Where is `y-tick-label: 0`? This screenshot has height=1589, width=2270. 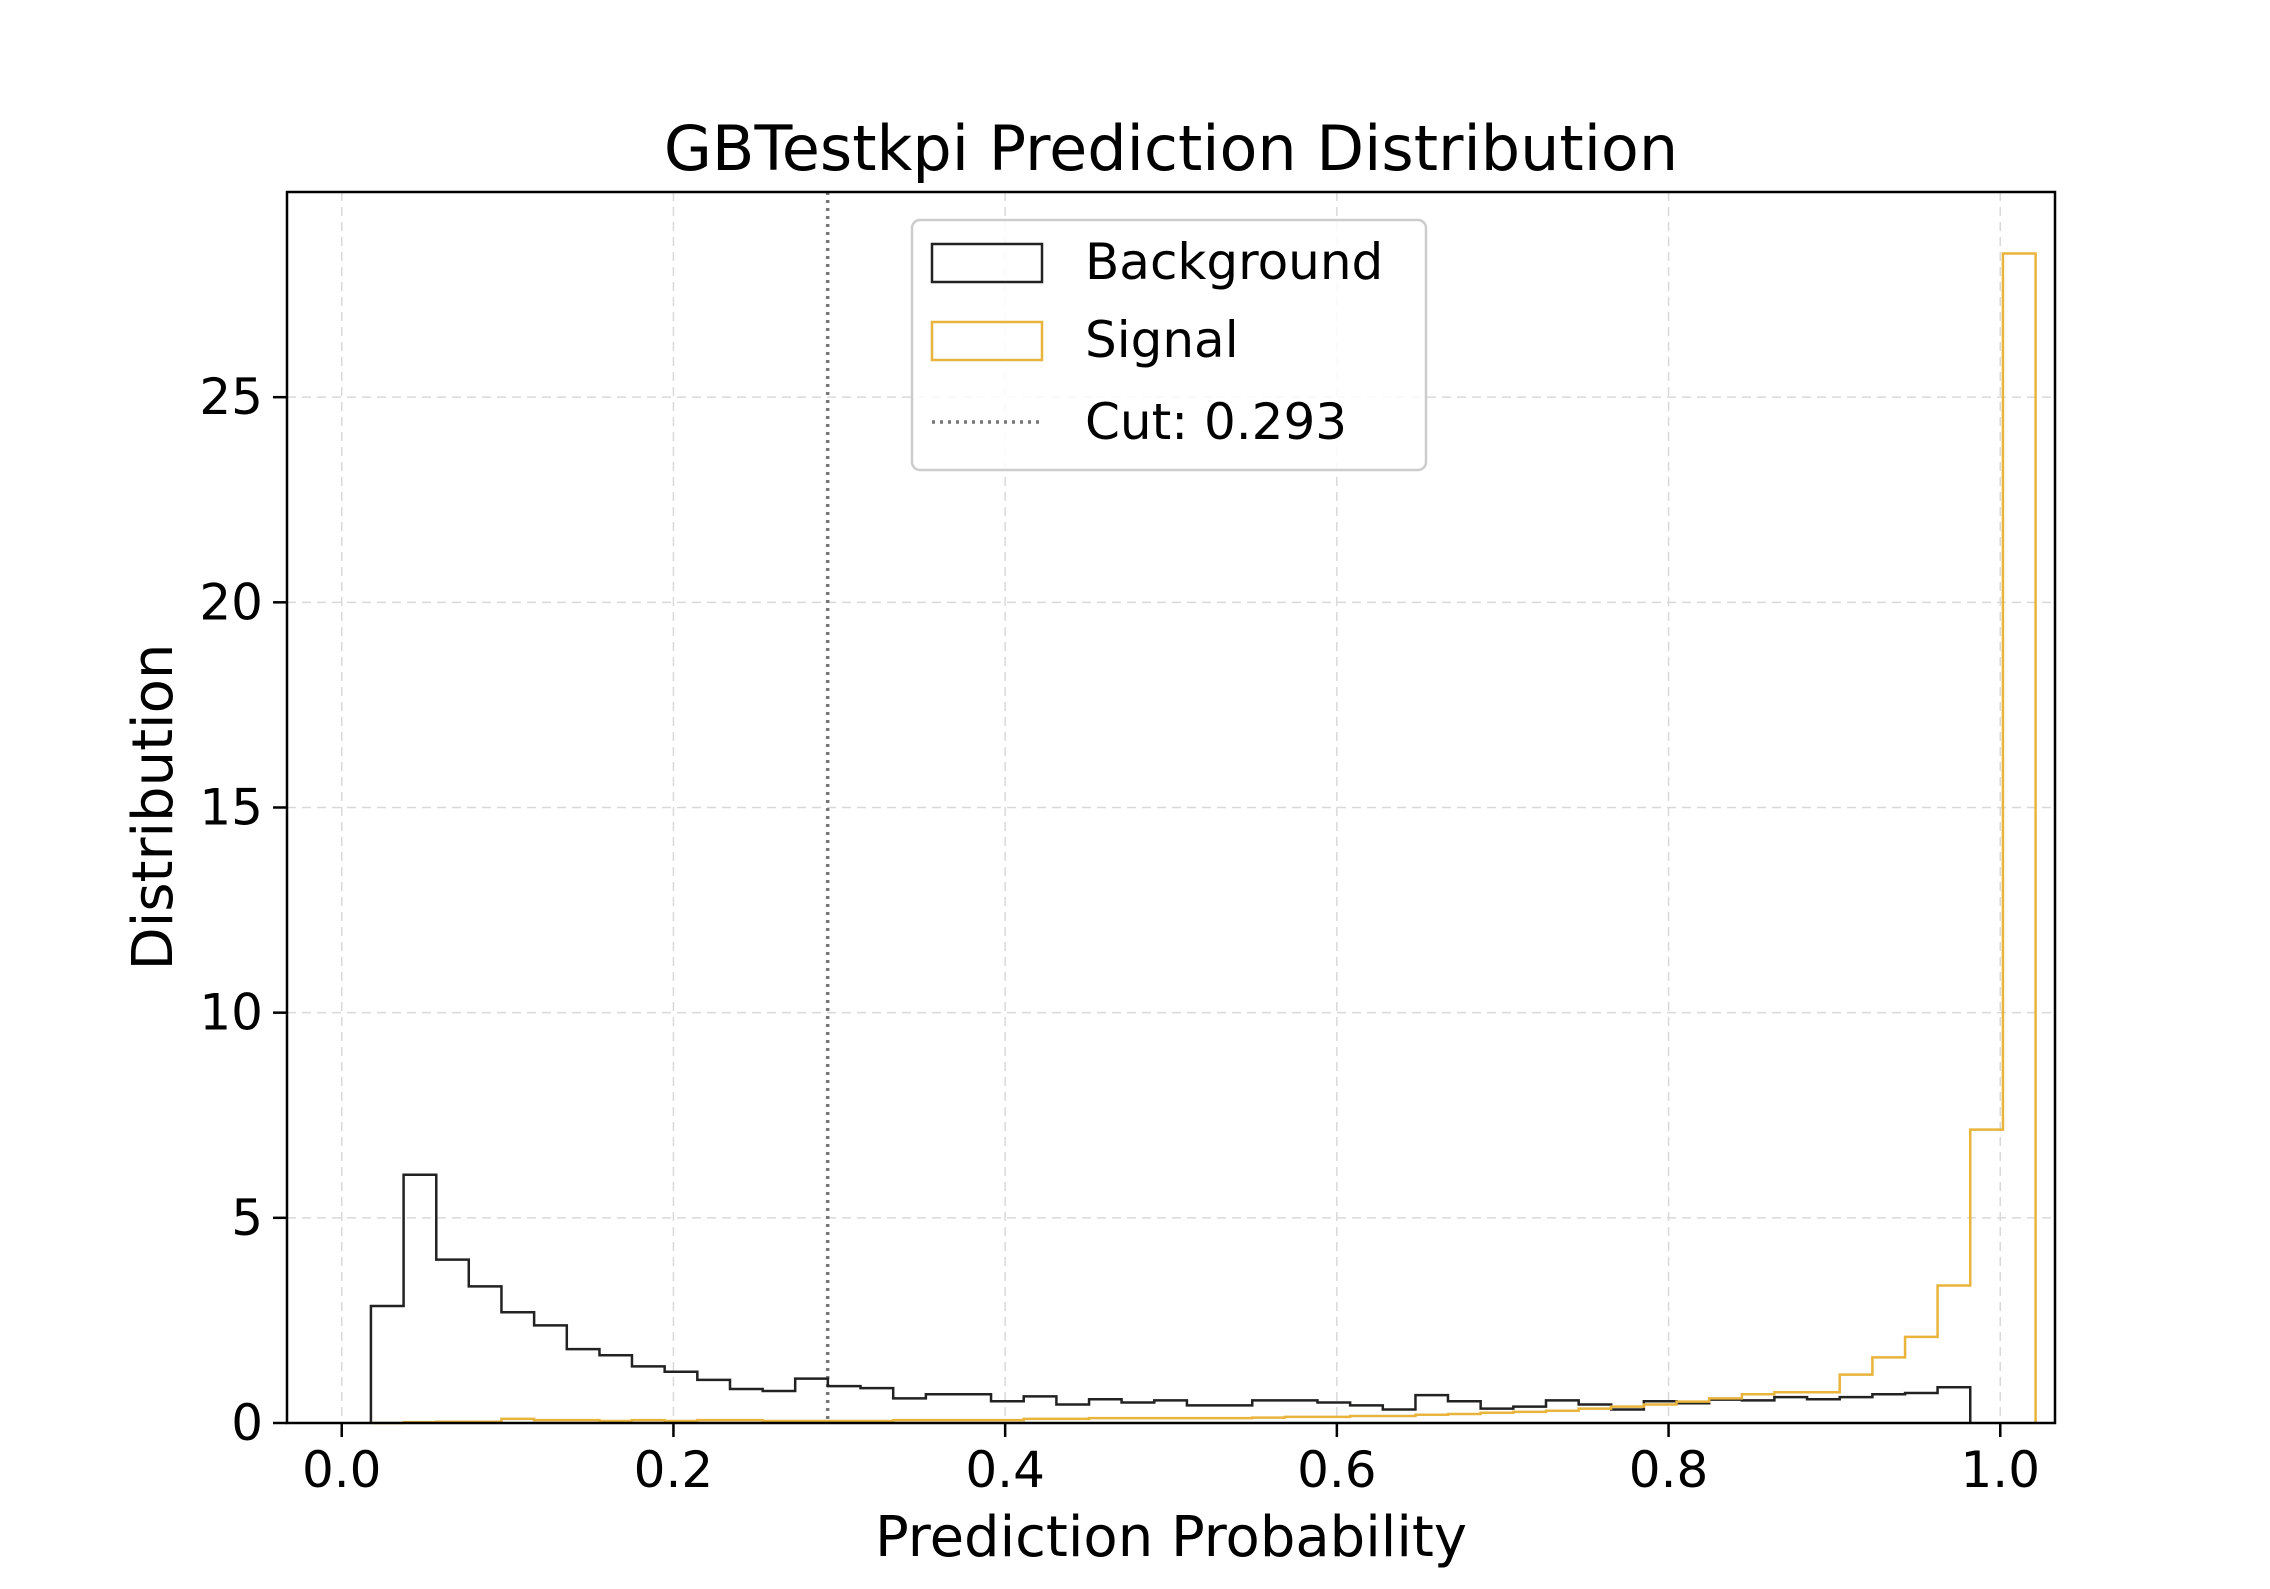
y-tick-label: 0 is located at coordinates (247, 1423).